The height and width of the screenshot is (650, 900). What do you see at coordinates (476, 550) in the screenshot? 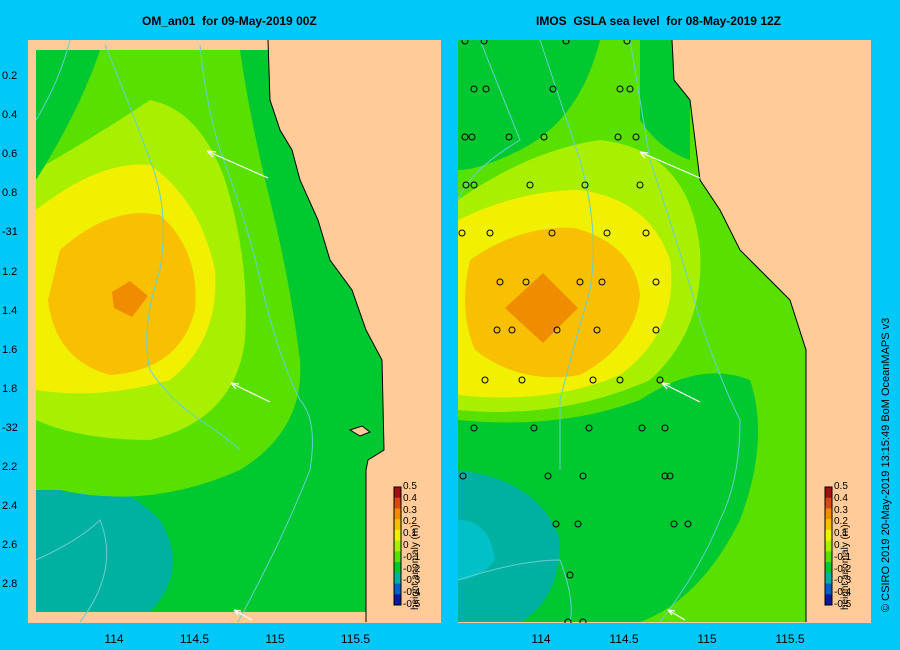
I see `right-contour-neg03` at bounding box center [476, 550].